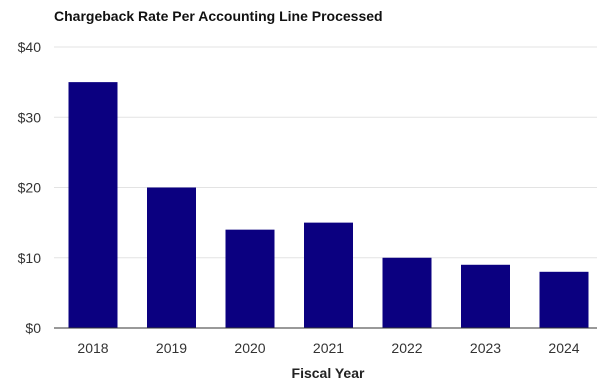  I want to click on bar-2022, so click(407, 292).